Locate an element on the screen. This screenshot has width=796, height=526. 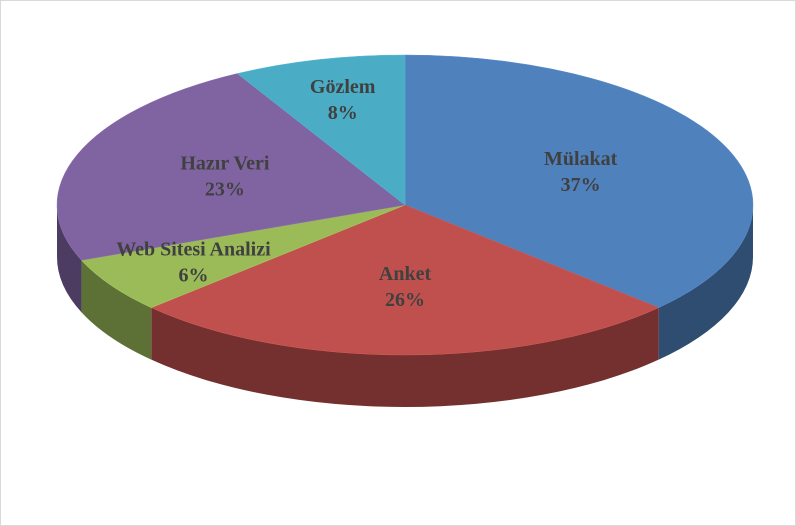
slice-label: Mülakat is located at coordinates (581, 159).